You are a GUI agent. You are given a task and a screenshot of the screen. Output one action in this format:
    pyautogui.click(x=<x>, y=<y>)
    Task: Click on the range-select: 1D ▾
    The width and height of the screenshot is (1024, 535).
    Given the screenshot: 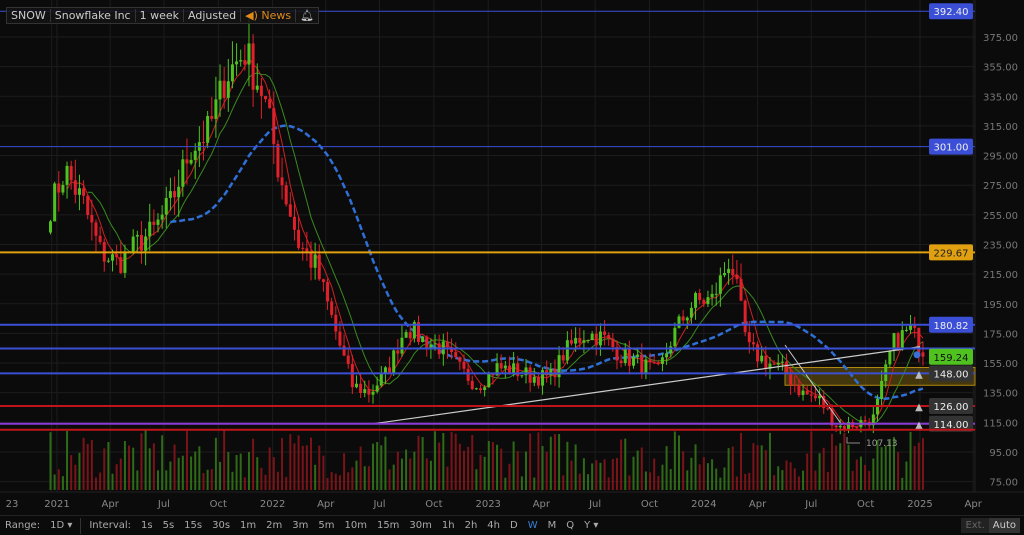 What is the action you would take?
    pyautogui.click(x=61, y=525)
    